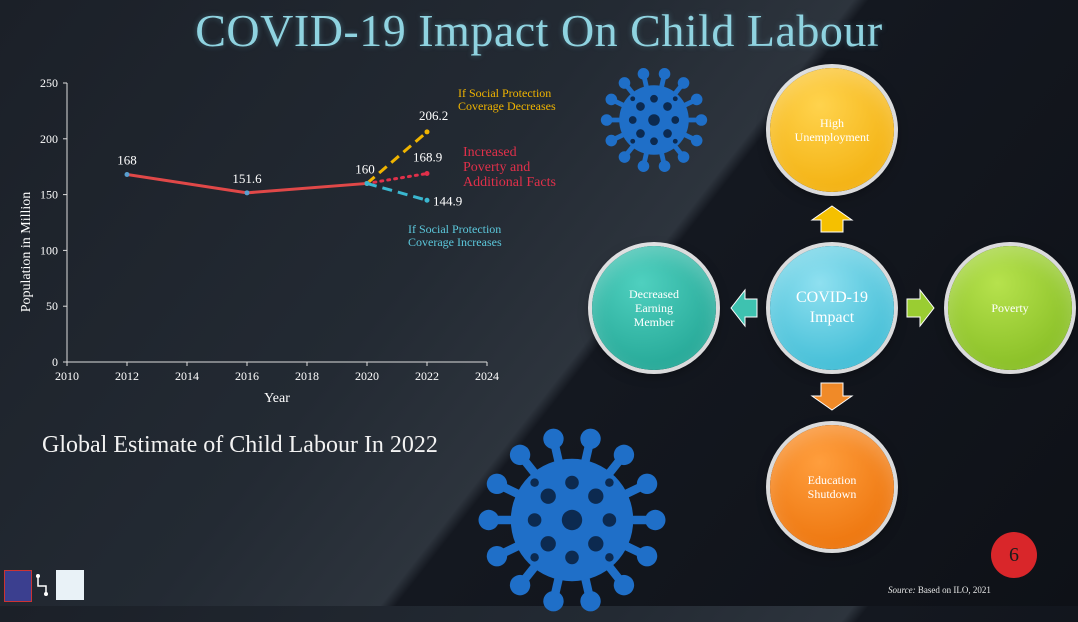 The width and height of the screenshot is (1078, 622). What do you see at coordinates (277, 166) in the screenshot?
I see `chart-lines` at bounding box center [277, 166].